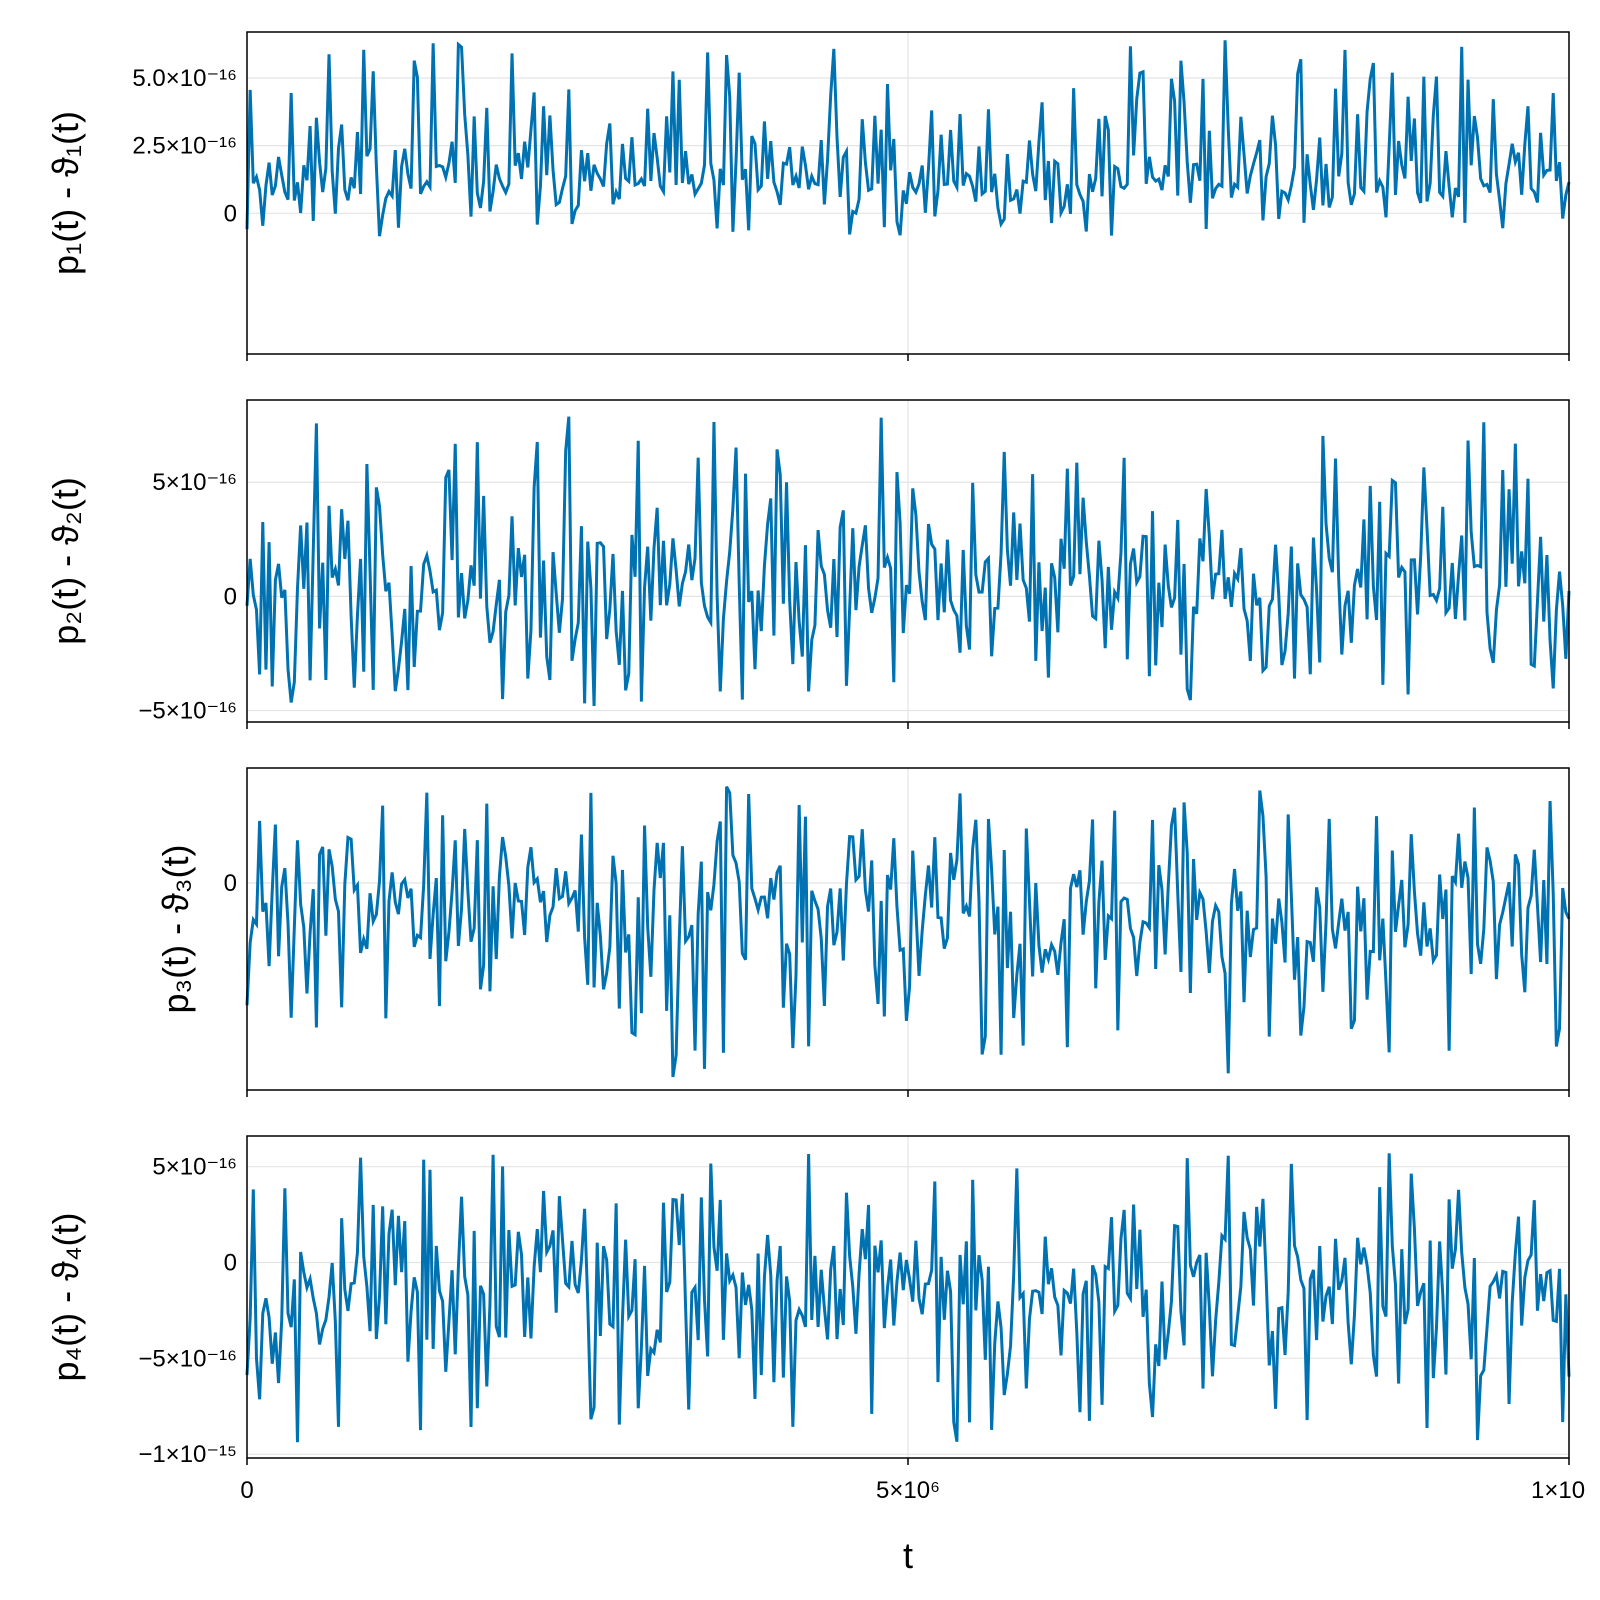 The image size is (1600, 1600). What do you see at coordinates (908, 1490) in the screenshot?
I see `x-tick-label: 5×10⁶` at bounding box center [908, 1490].